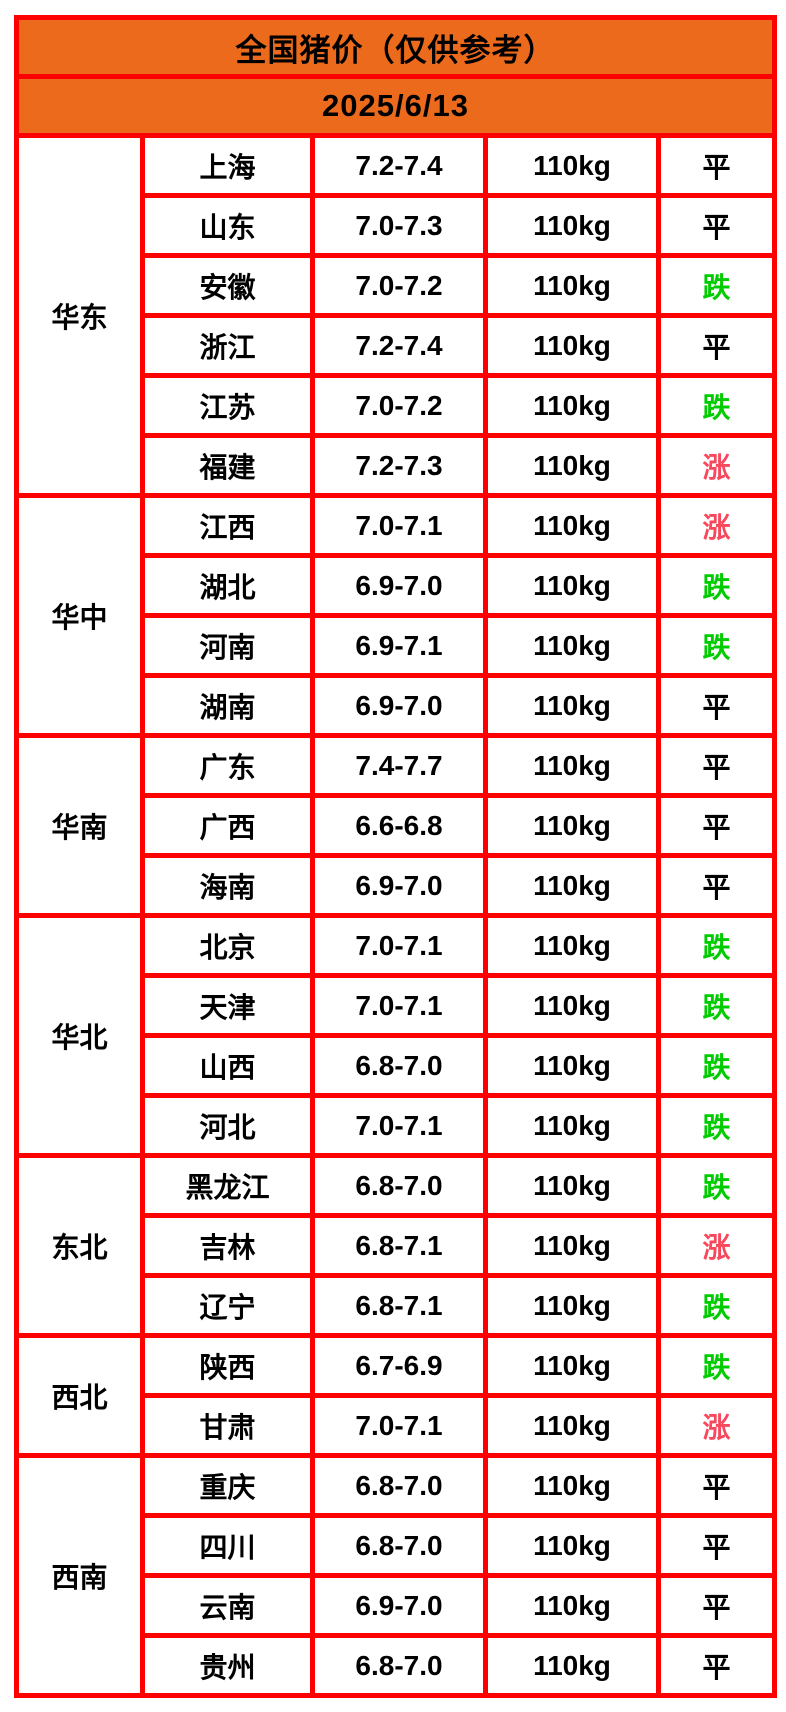 The width and height of the screenshot is (786, 1712). I want to click on table-row: 西南 重庆 6.8-7.0 110kg 平, so click(395, 1575).